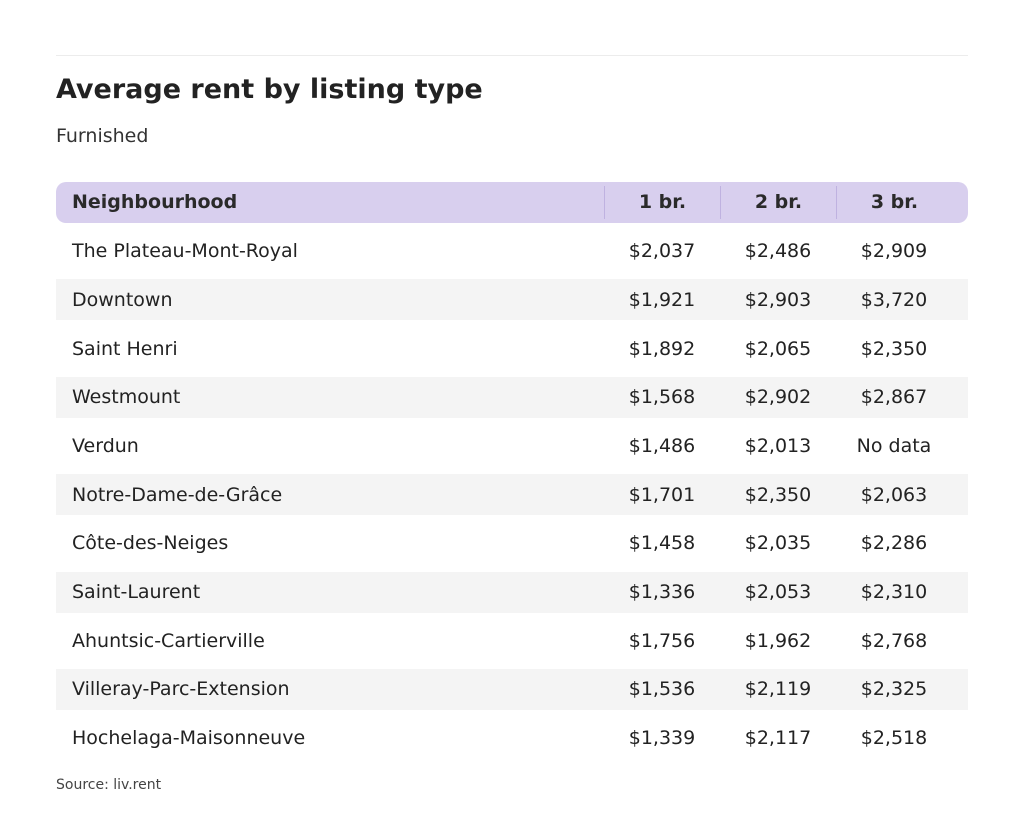 This screenshot has width=1024, height=819. What do you see at coordinates (512, 397) in the screenshot?
I see `table-row: Westmount $1,568 $2,902 $2,867` at bounding box center [512, 397].